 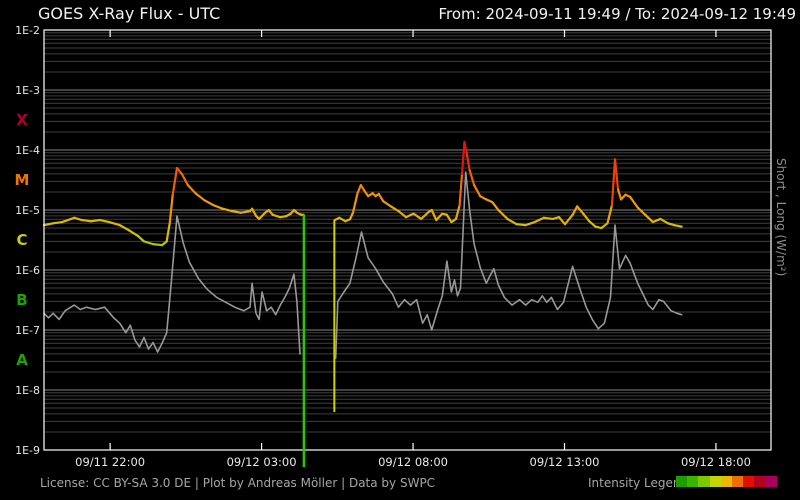 What do you see at coordinates (638, 483) in the screenshot?
I see `intensity-legend-label: Intensity Legend` at bounding box center [638, 483].